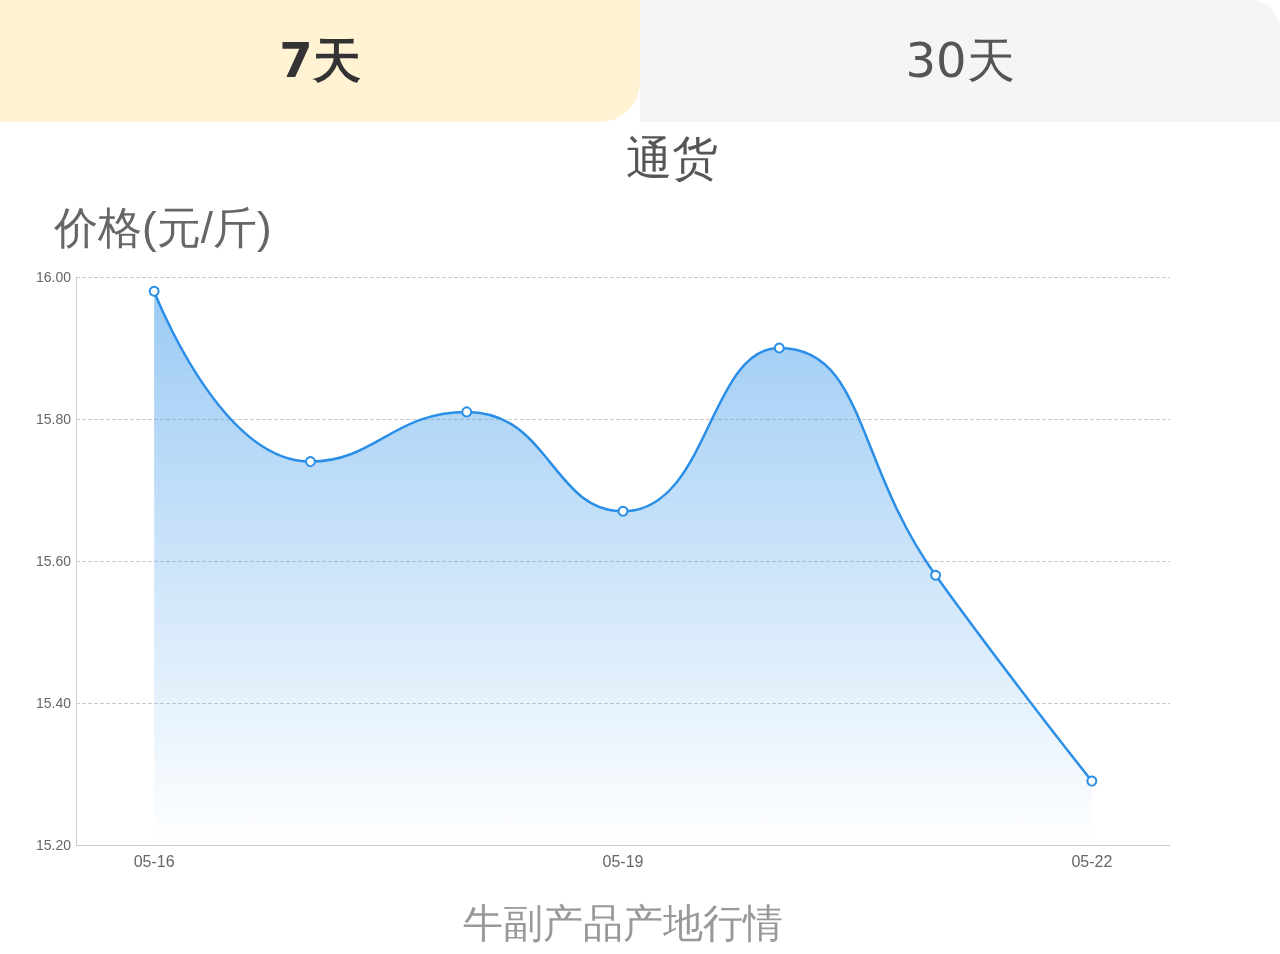 The height and width of the screenshot is (954, 1280). What do you see at coordinates (623, 923) in the screenshot?
I see `x-axis-title: 牛副产品产地行情` at bounding box center [623, 923].